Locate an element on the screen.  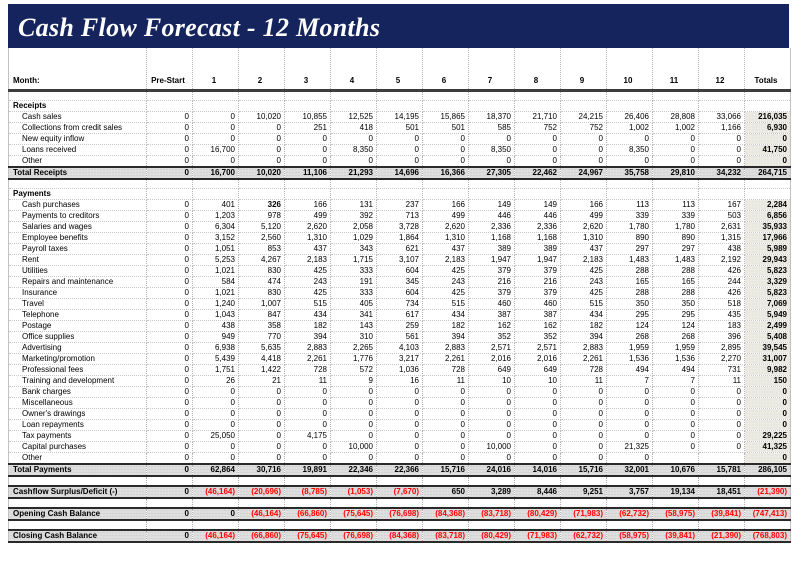
cell: 1,780 is located at coordinates (675, 227).